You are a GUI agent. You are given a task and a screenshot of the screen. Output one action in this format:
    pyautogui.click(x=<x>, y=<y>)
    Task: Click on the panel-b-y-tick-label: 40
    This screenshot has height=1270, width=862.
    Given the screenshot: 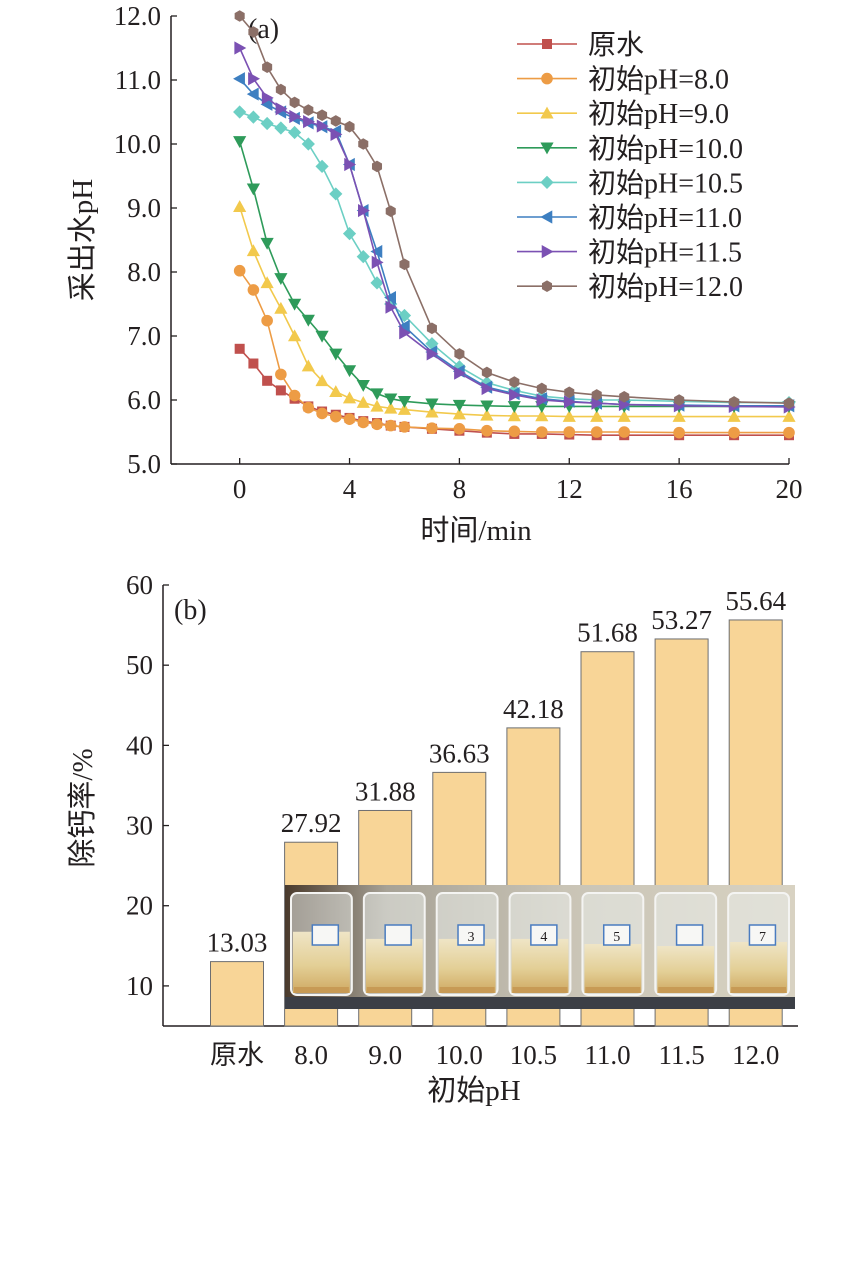 What is the action you would take?
    pyautogui.click(x=139, y=745)
    